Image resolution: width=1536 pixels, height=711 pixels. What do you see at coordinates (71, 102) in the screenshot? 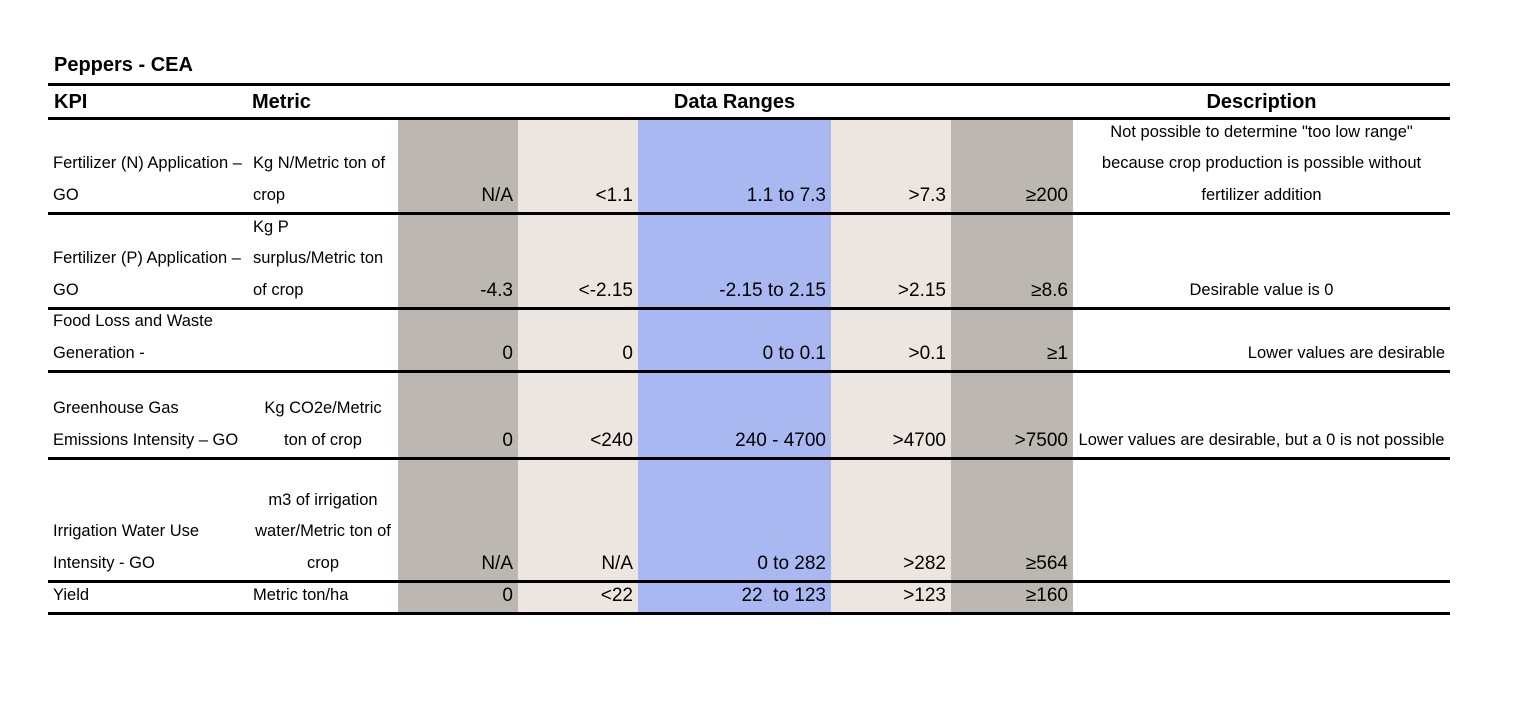
I see `header-cell: KPI` at bounding box center [71, 102].